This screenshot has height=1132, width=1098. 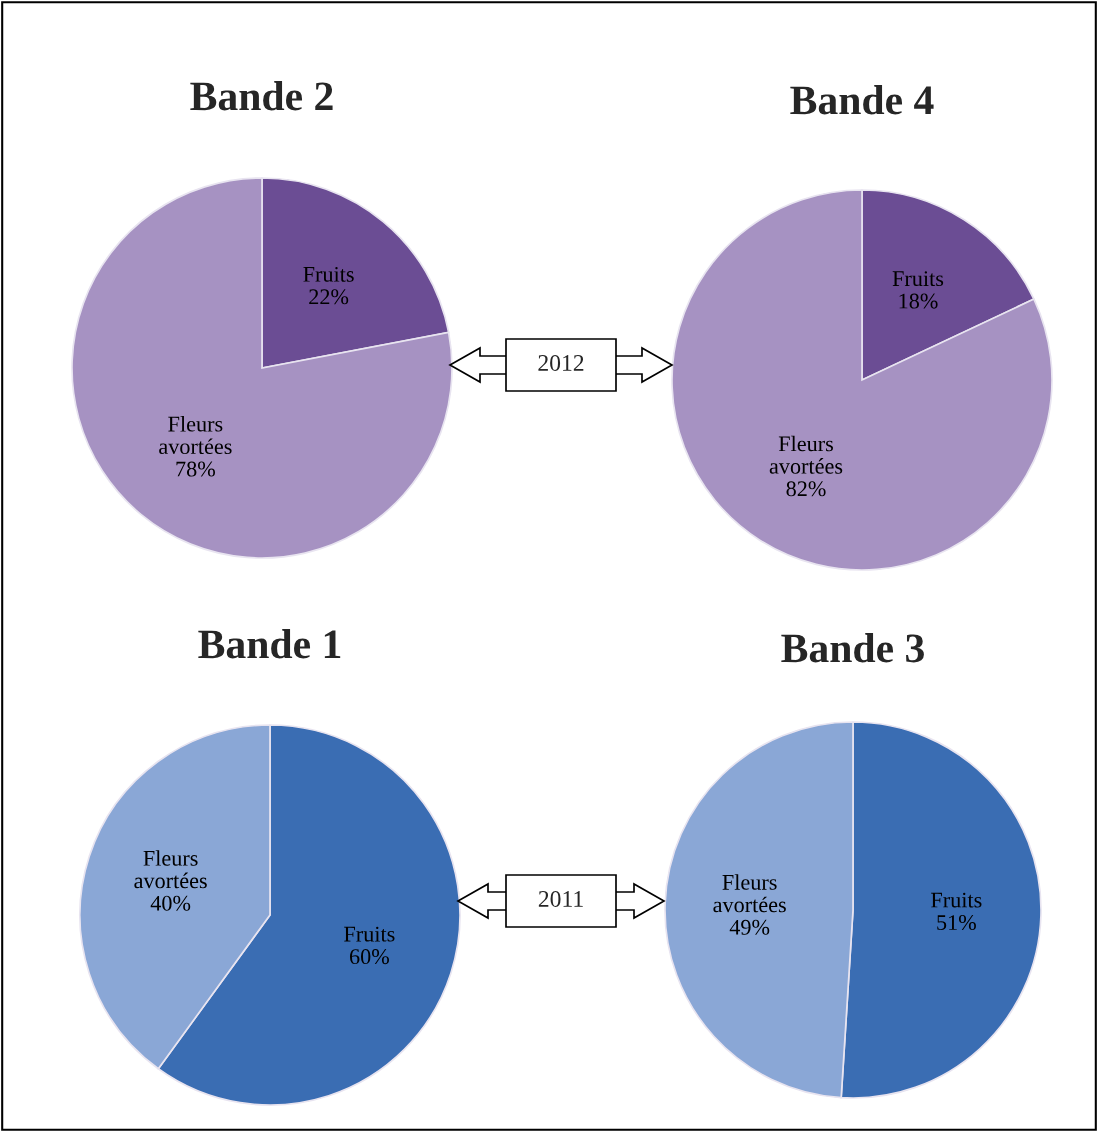 What do you see at coordinates (862, 100) in the screenshot?
I see `chart-title: Bande 4` at bounding box center [862, 100].